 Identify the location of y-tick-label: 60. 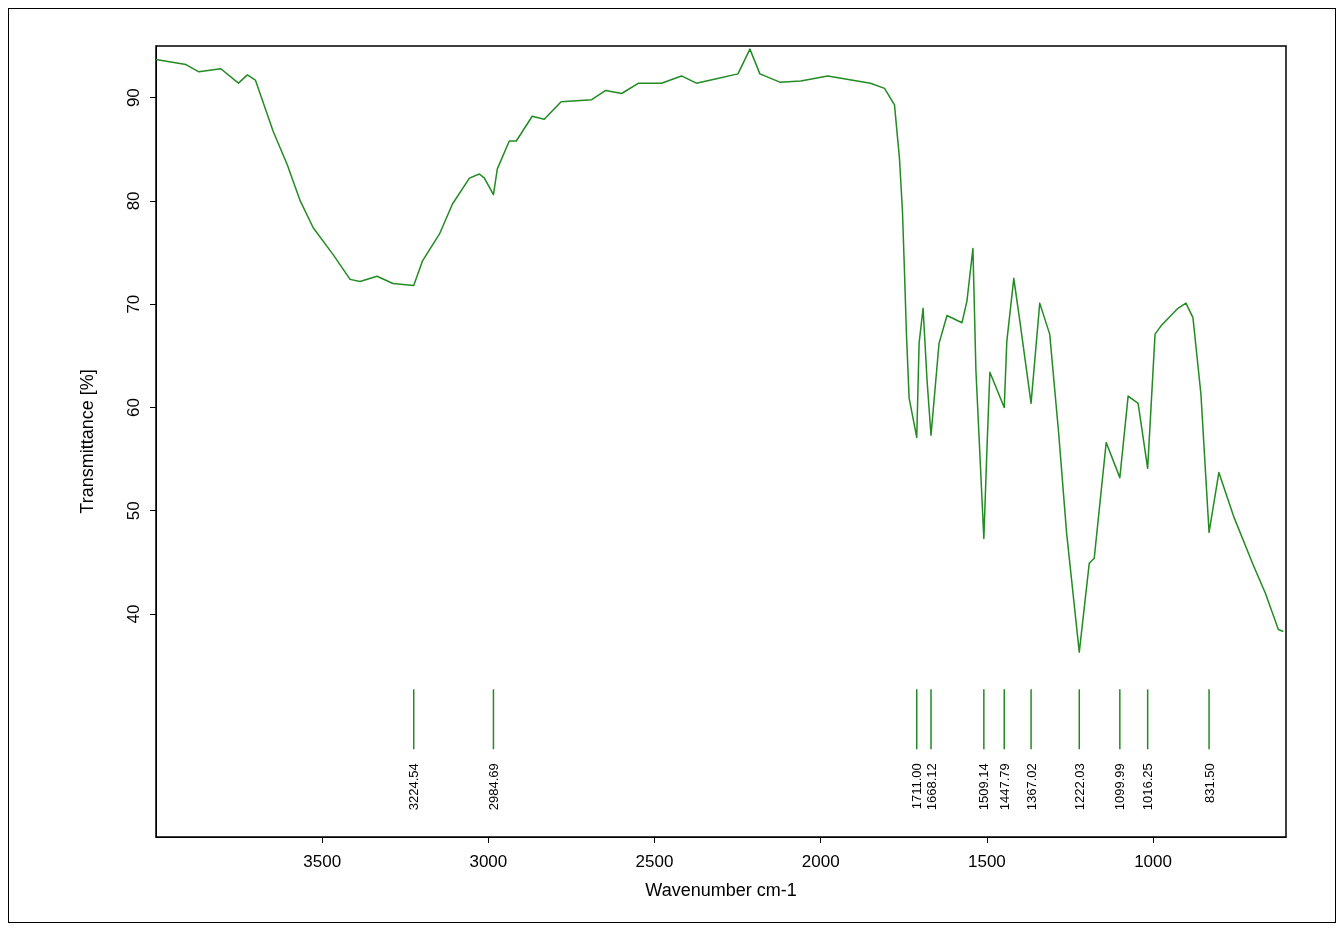
(133, 407).